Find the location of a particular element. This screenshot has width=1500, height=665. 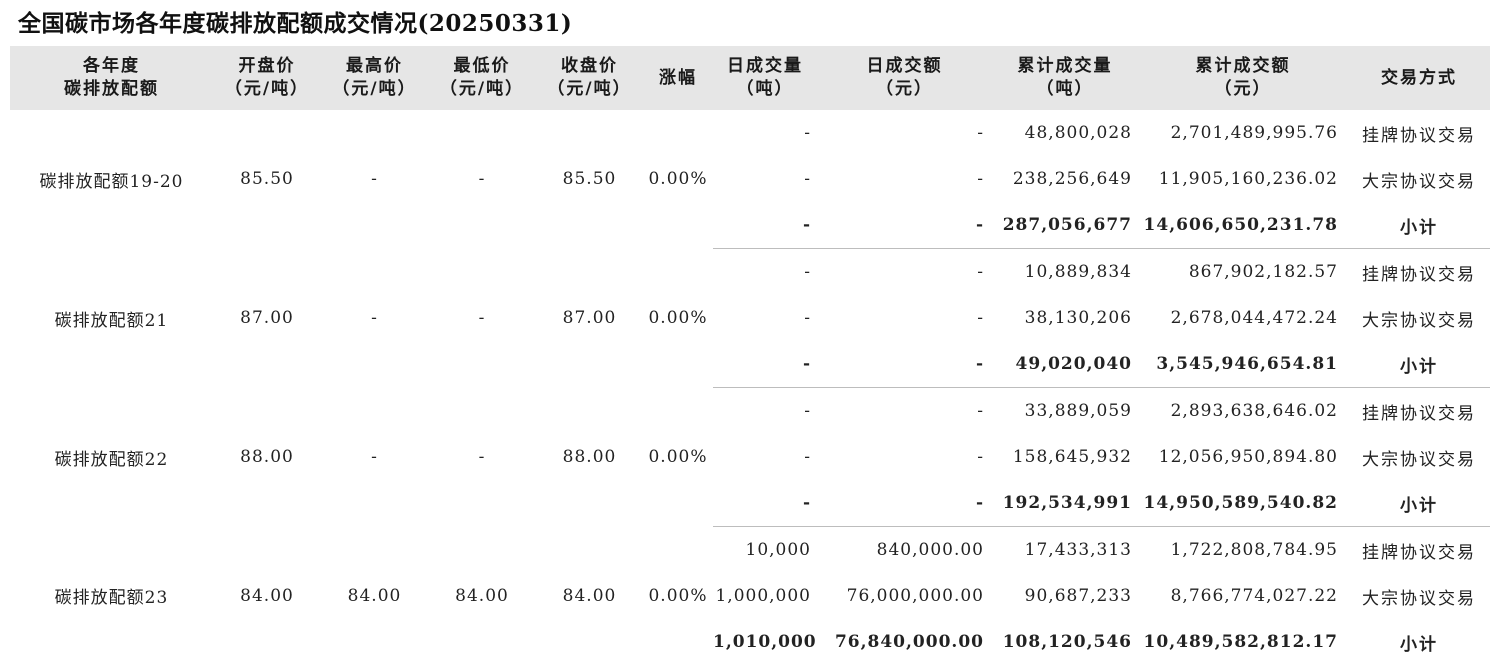

cumulative-amount-cell: 867,902,182.57 is located at coordinates (1243, 272).